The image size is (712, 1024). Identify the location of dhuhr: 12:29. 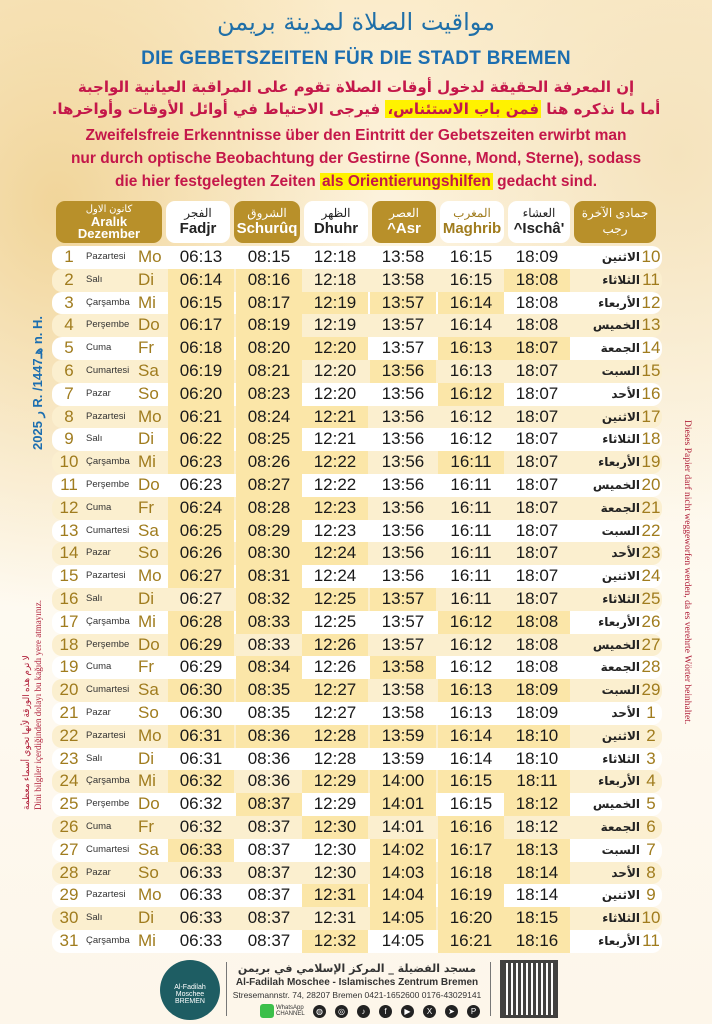
(335, 782).